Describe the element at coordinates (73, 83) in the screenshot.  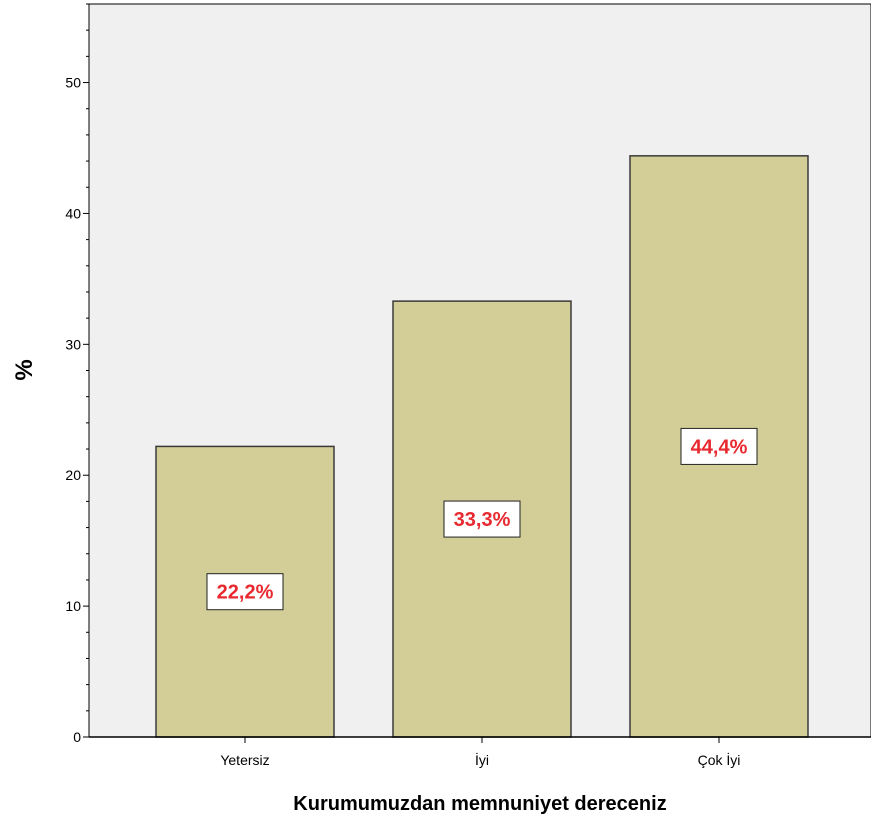
I see `y-tick-label: 50` at that location.